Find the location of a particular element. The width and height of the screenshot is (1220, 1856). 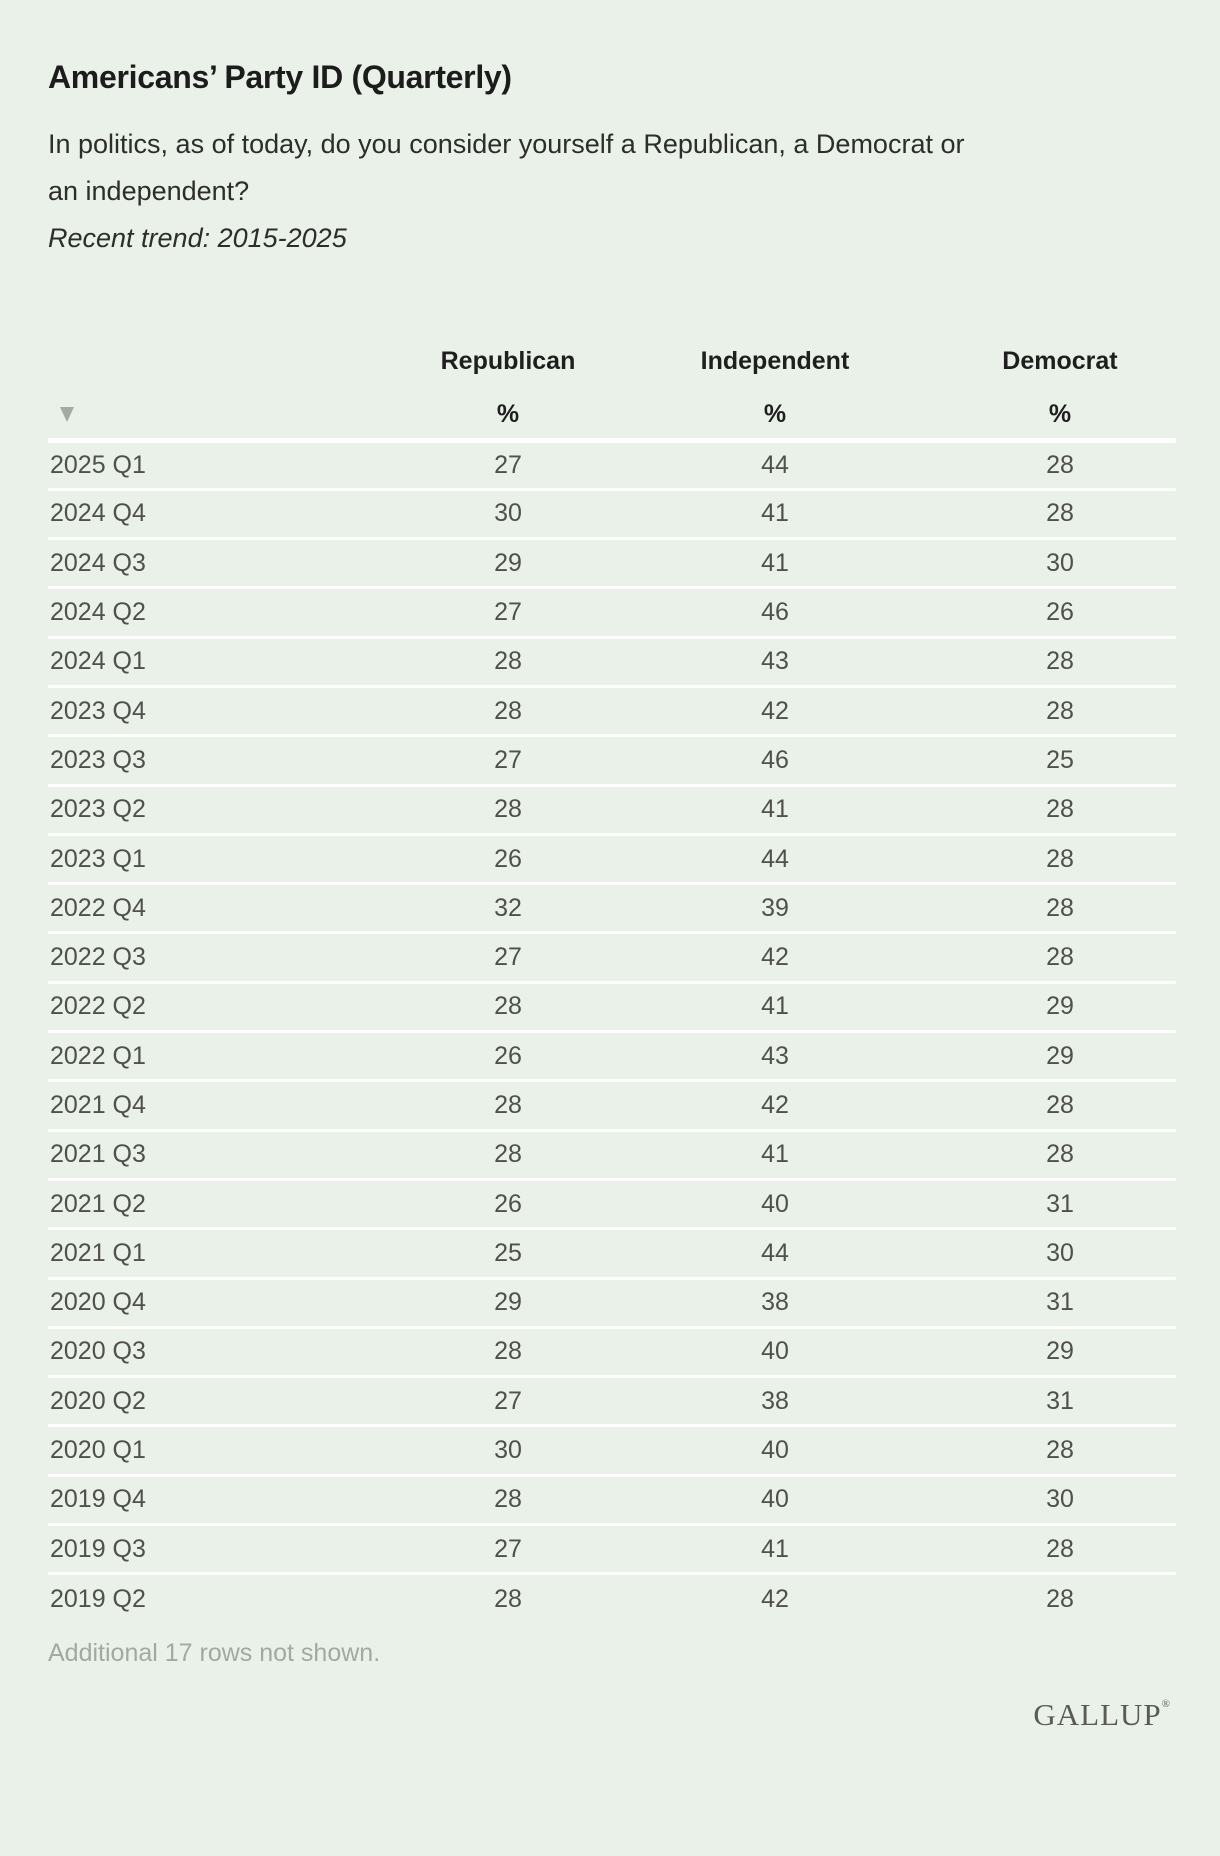

table-row: 2019 Q4 28 40 30 is located at coordinates (612, 1501).